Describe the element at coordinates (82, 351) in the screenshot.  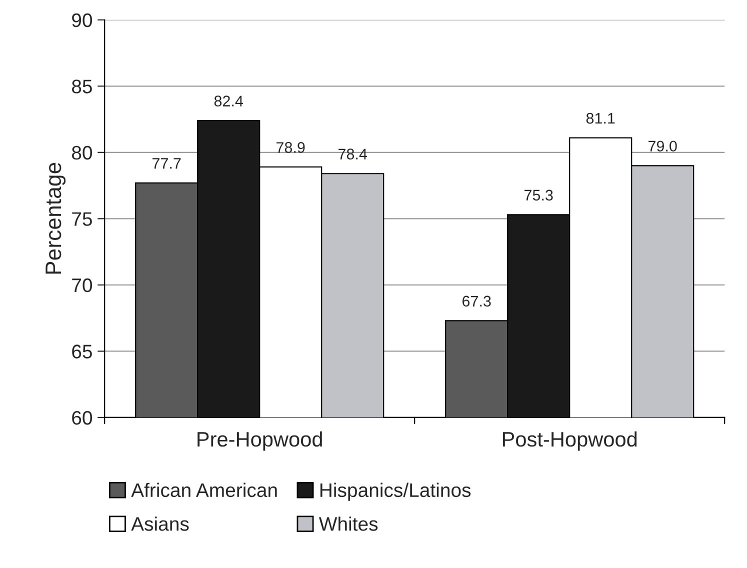
I see `y-tick-label: 65` at that location.